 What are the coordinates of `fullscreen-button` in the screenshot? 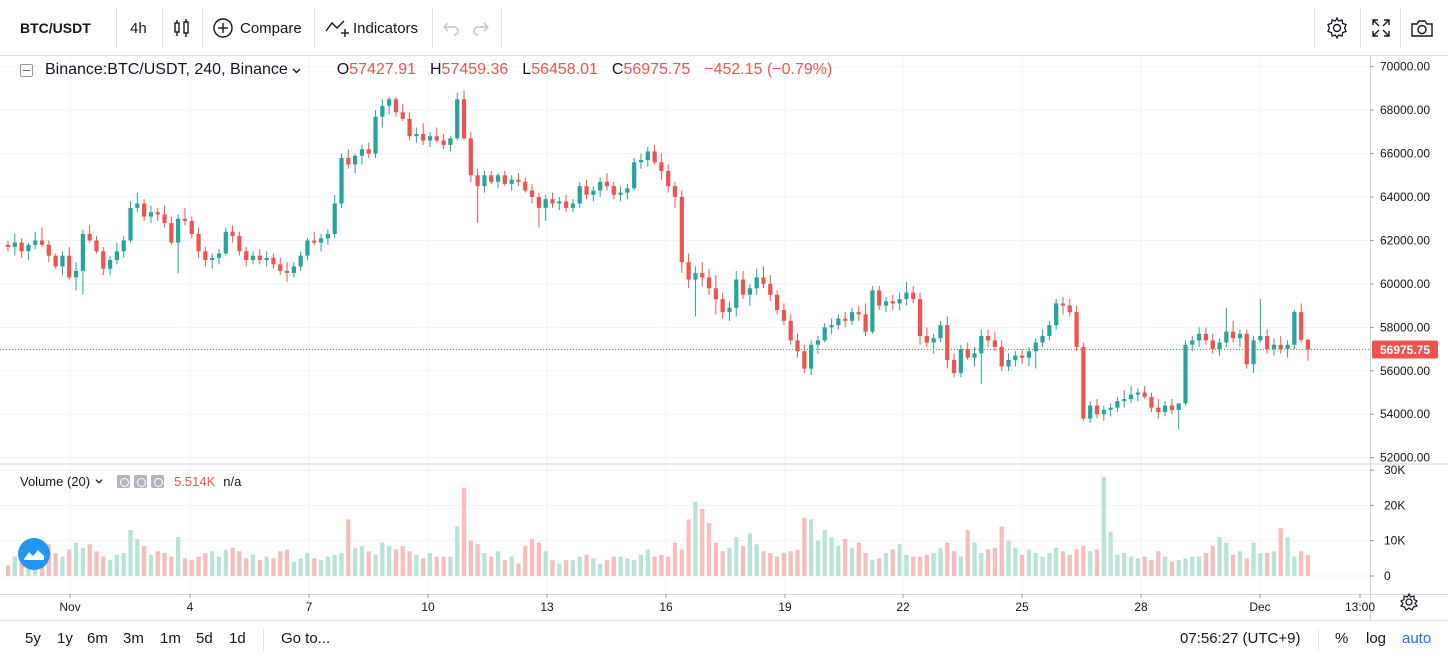 It's located at (1381, 28).